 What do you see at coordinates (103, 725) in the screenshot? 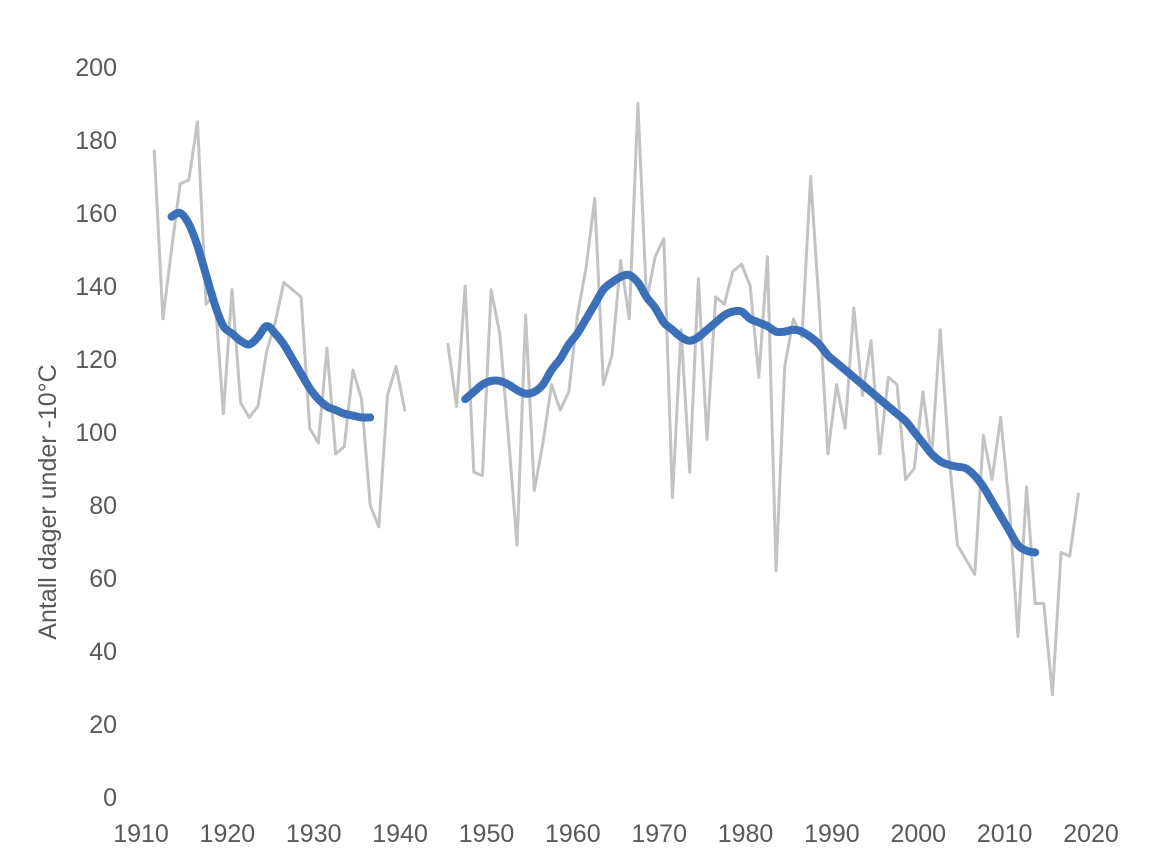
I see `y-tick-label: 20` at bounding box center [103, 725].